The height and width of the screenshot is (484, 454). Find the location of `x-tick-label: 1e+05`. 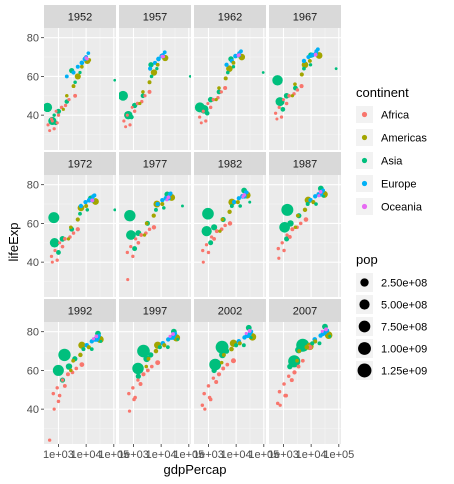

x-tick-label: 1e+05 is located at coordinates (263, 455).